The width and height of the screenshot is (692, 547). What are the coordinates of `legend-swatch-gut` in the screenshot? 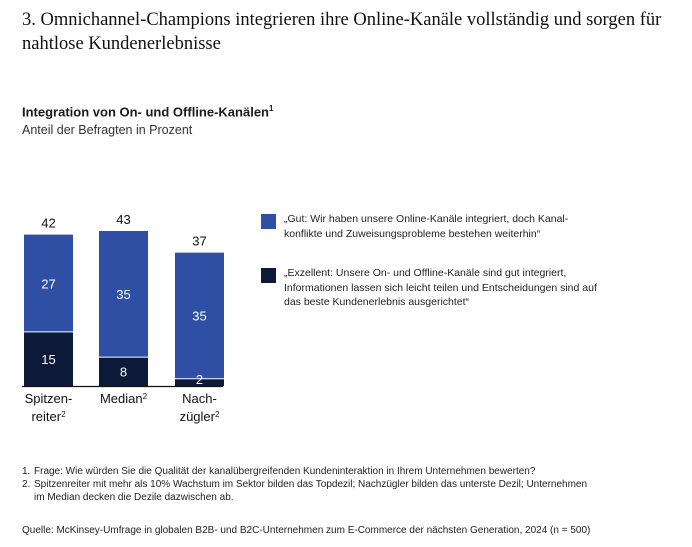 It's located at (268, 221).